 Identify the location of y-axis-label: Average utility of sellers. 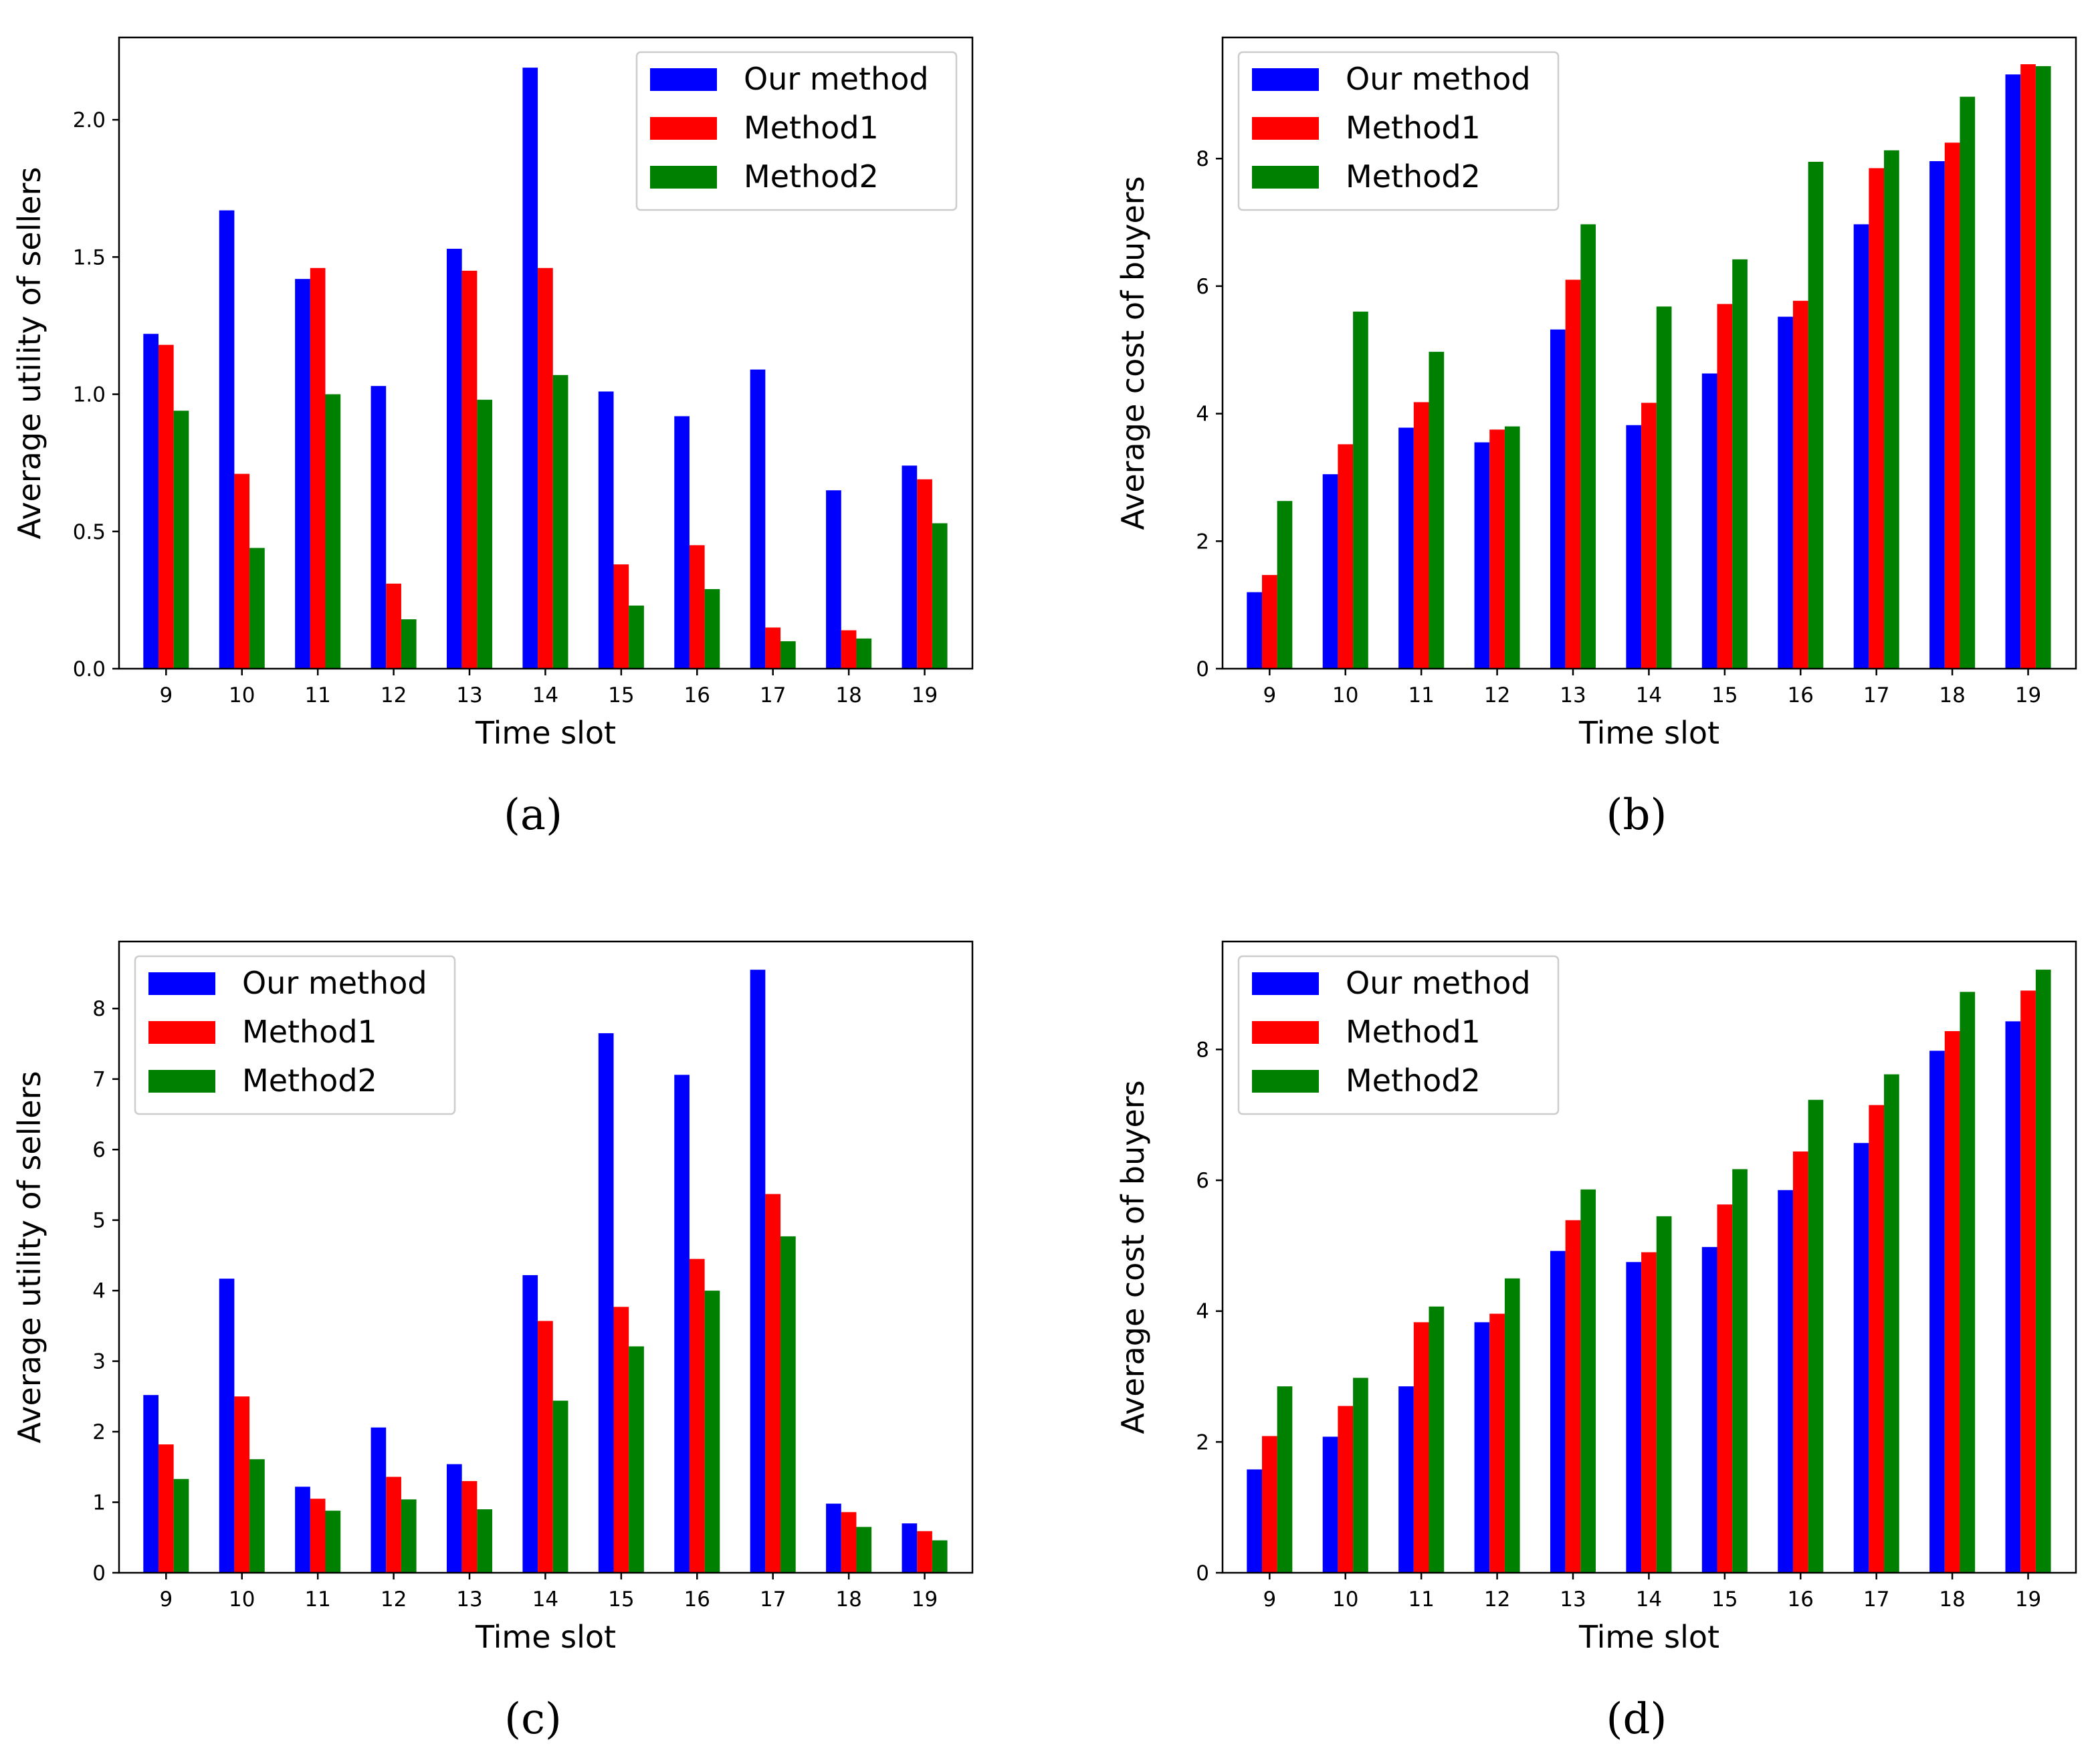
(29, 1257).